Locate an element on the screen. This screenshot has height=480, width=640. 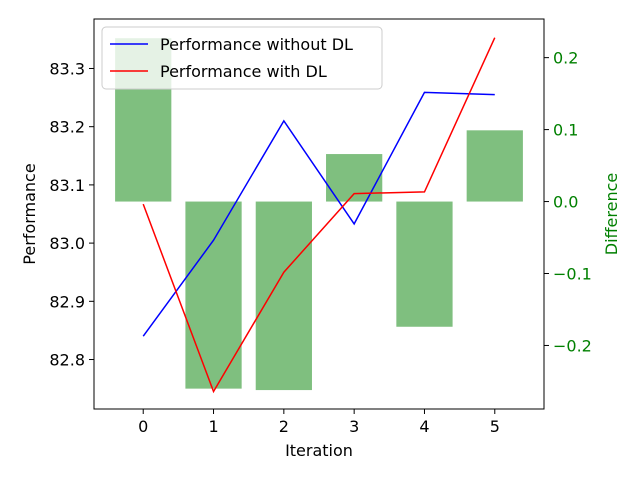
x-tick-label-5: 5 is located at coordinates (495, 426).